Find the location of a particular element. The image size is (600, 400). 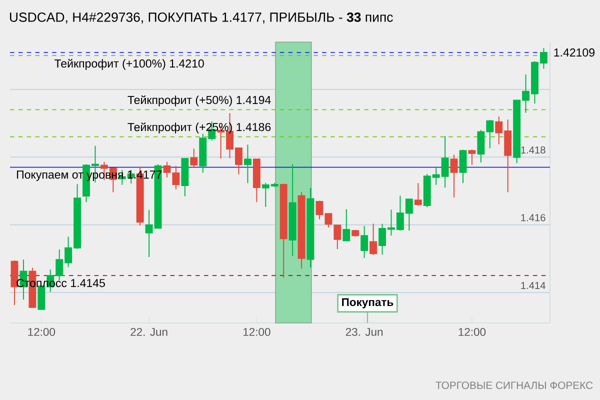

y-tick-label: 1.418 is located at coordinates (533, 150).